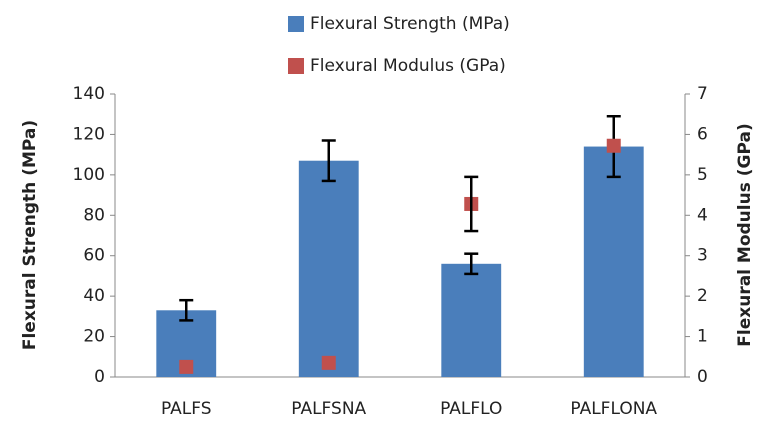 The width and height of the screenshot is (763, 423). What do you see at coordinates (702, 134) in the screenshot?
I see `y2-tick-label: 6` at bounding box center [702, 134].